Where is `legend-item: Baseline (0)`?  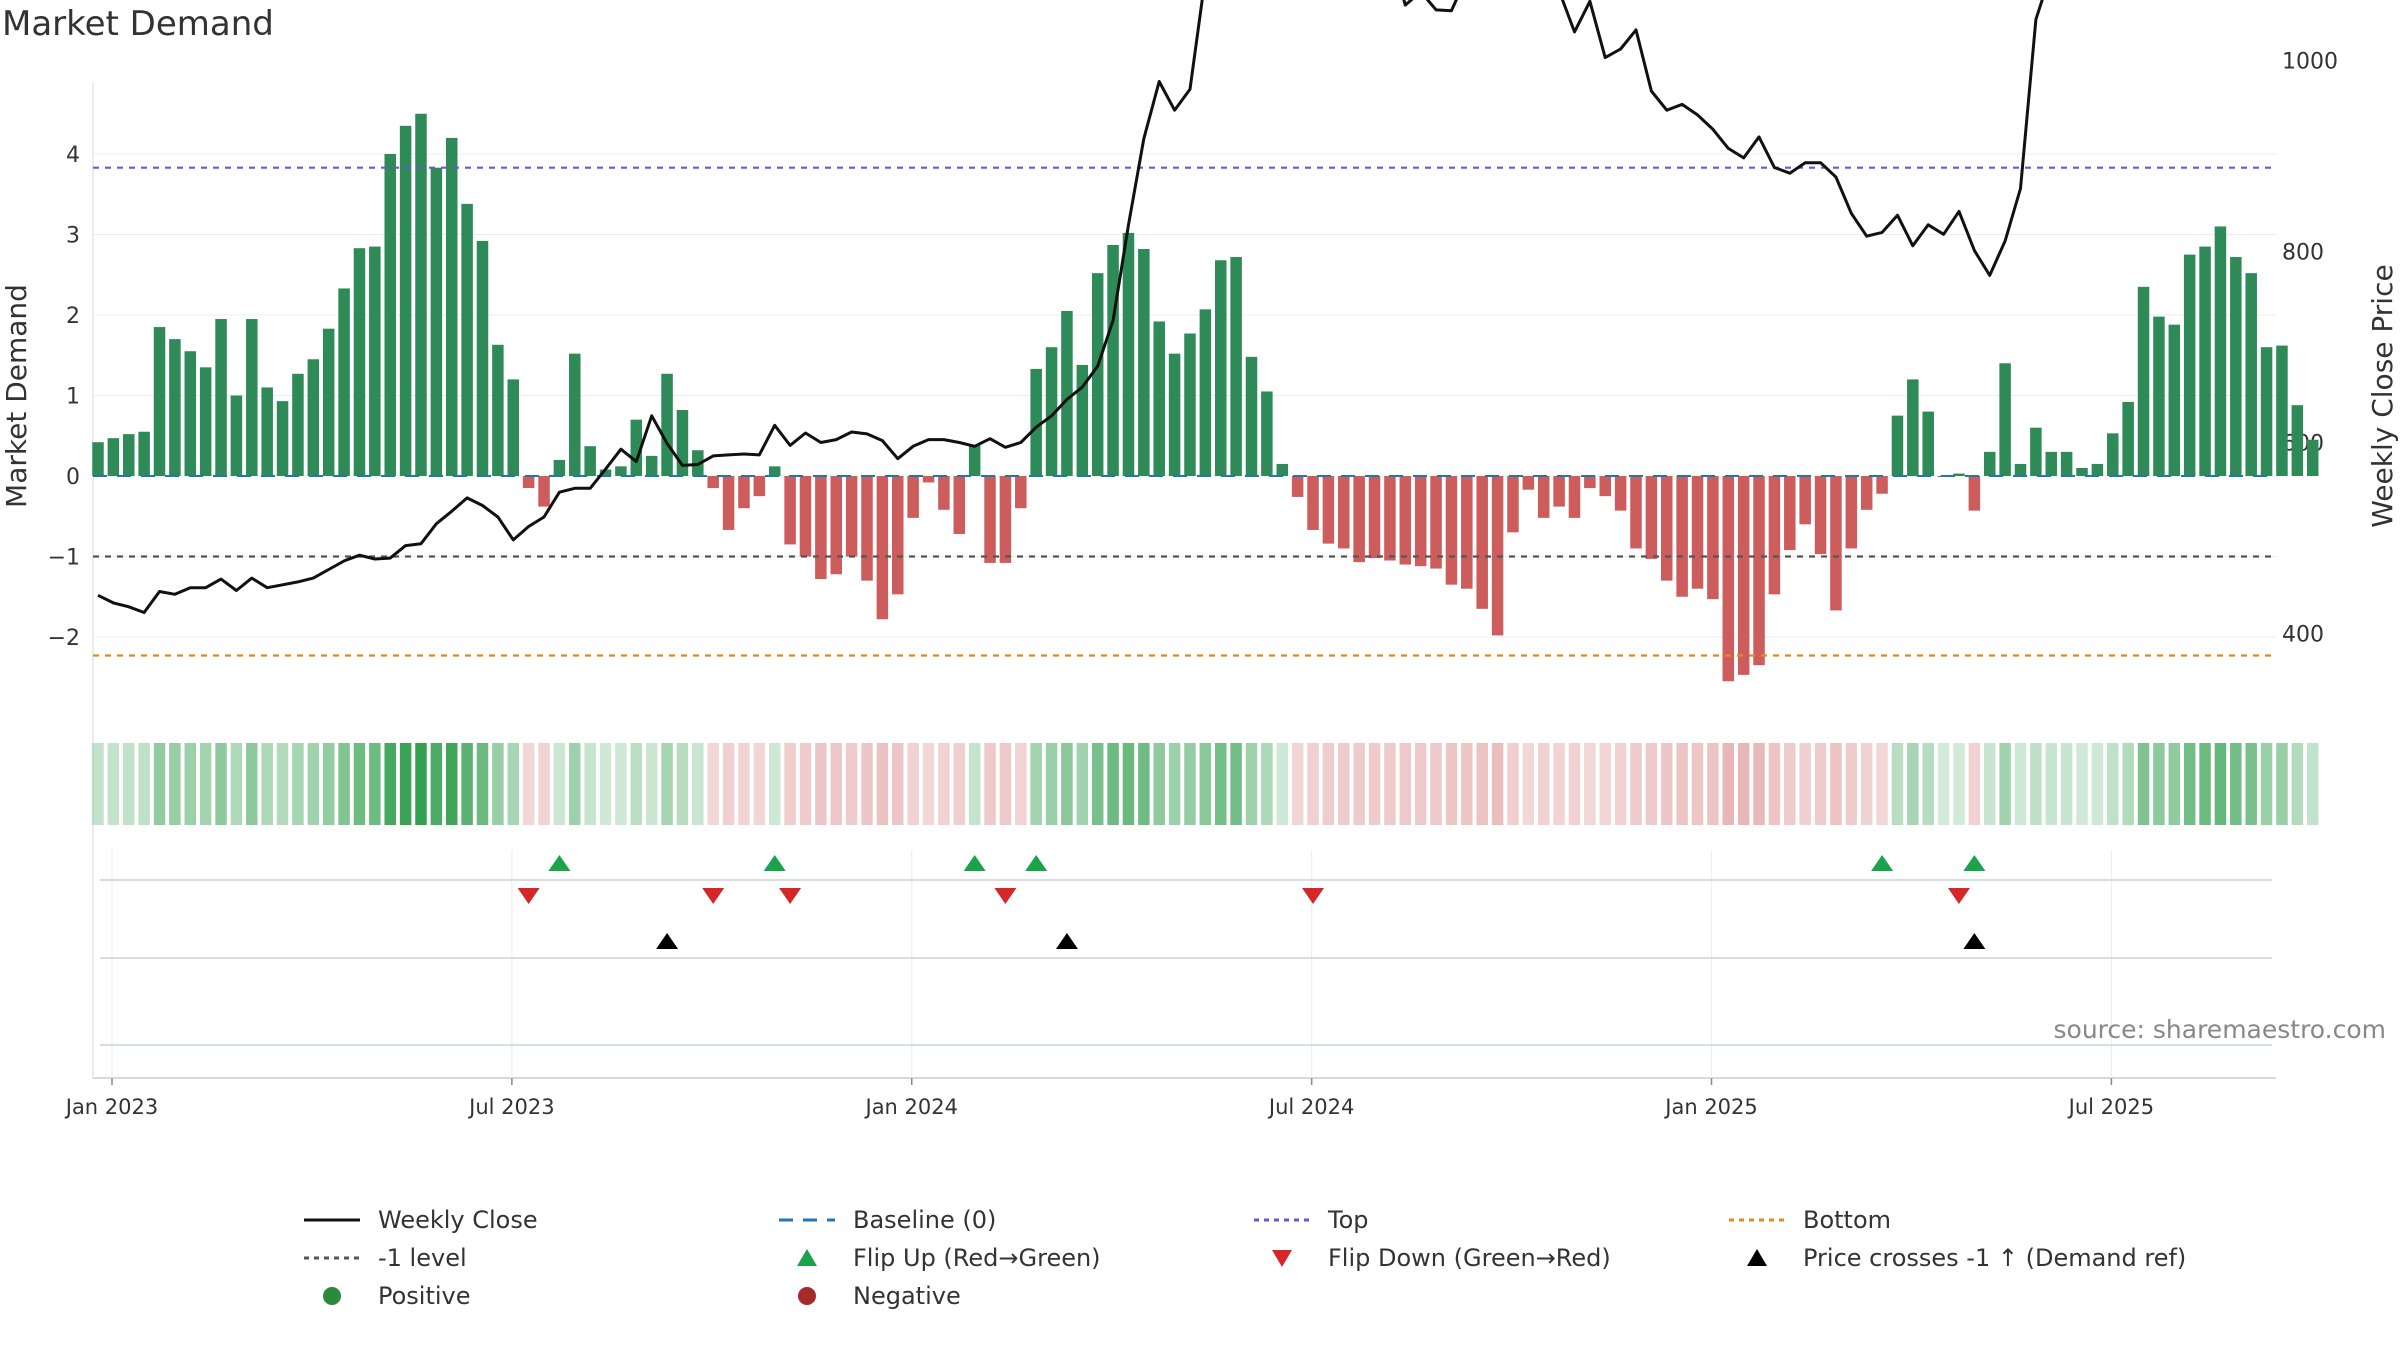 legend-item: Baseline (0) is located at coordinates (1012, 1220).